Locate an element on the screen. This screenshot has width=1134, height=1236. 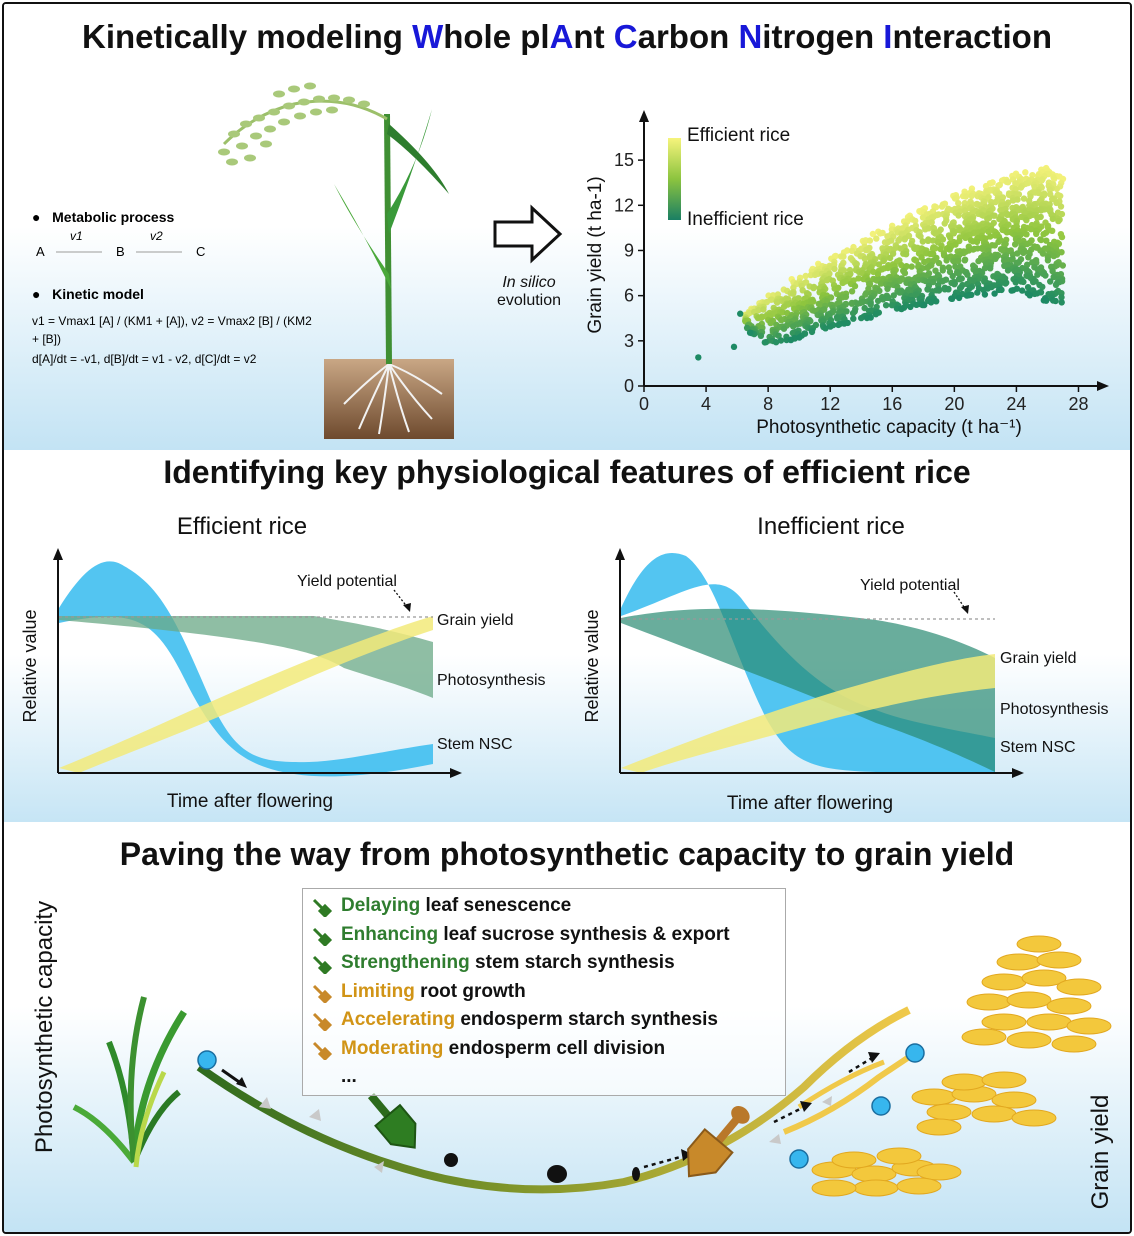
grains is located at coordinates (294, 124).